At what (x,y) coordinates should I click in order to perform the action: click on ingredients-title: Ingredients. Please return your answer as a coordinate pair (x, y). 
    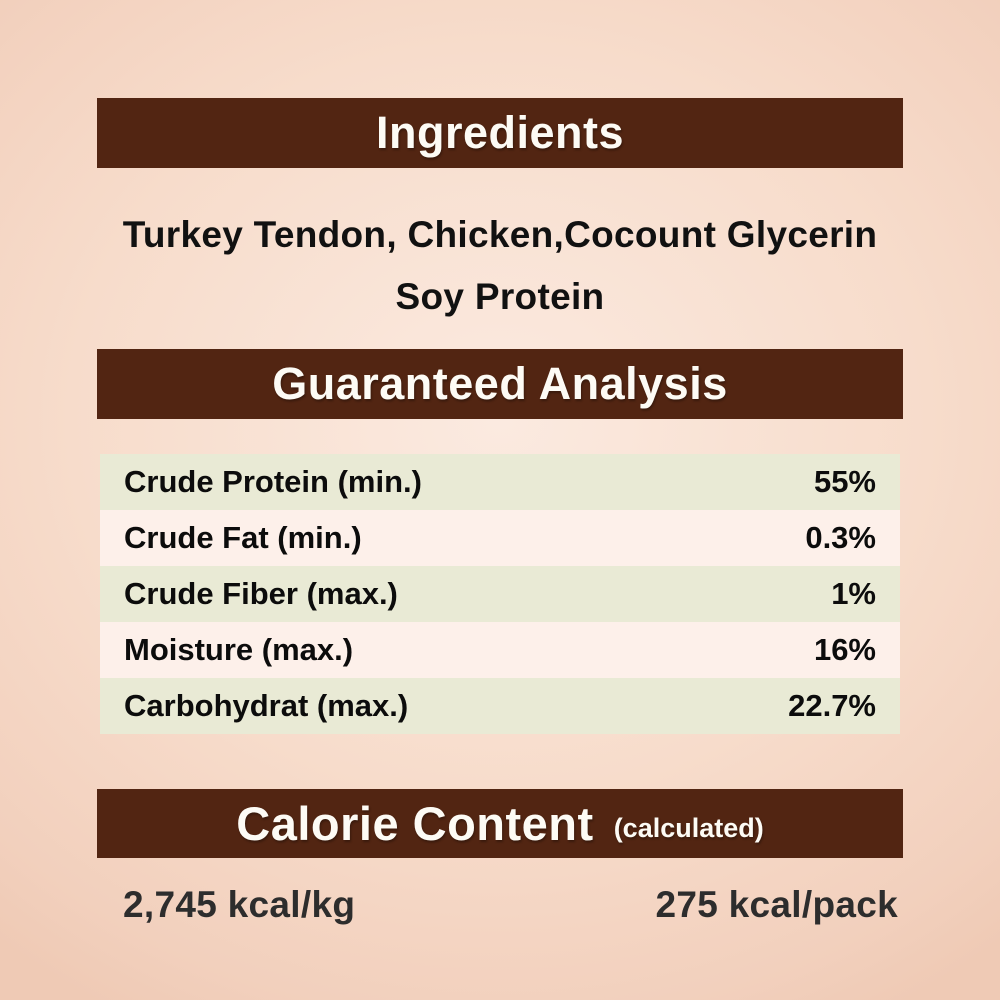
    Looking at the image, I should click on (500, 132).